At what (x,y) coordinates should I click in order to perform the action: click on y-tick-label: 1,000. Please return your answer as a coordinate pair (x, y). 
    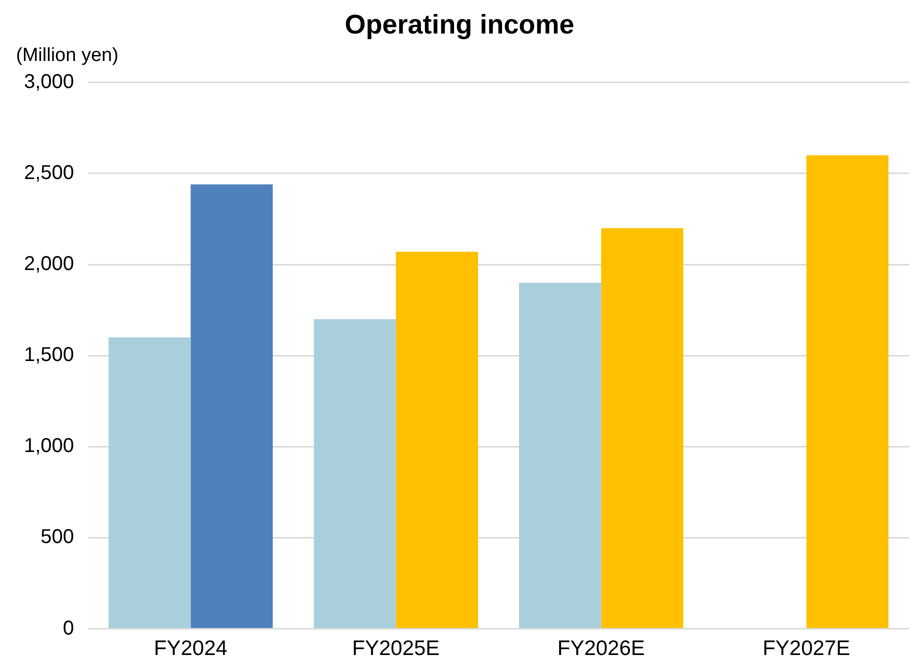
    Looking at the image, I should click on (49, 446).